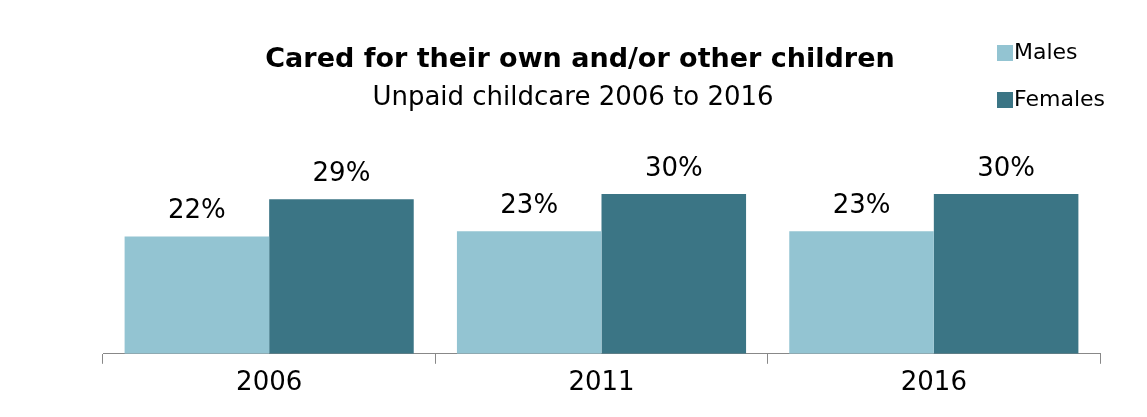  Describe the element at coordinates (933, 381) in the screenshot. I see `x-tick-label: 2016` at that location.